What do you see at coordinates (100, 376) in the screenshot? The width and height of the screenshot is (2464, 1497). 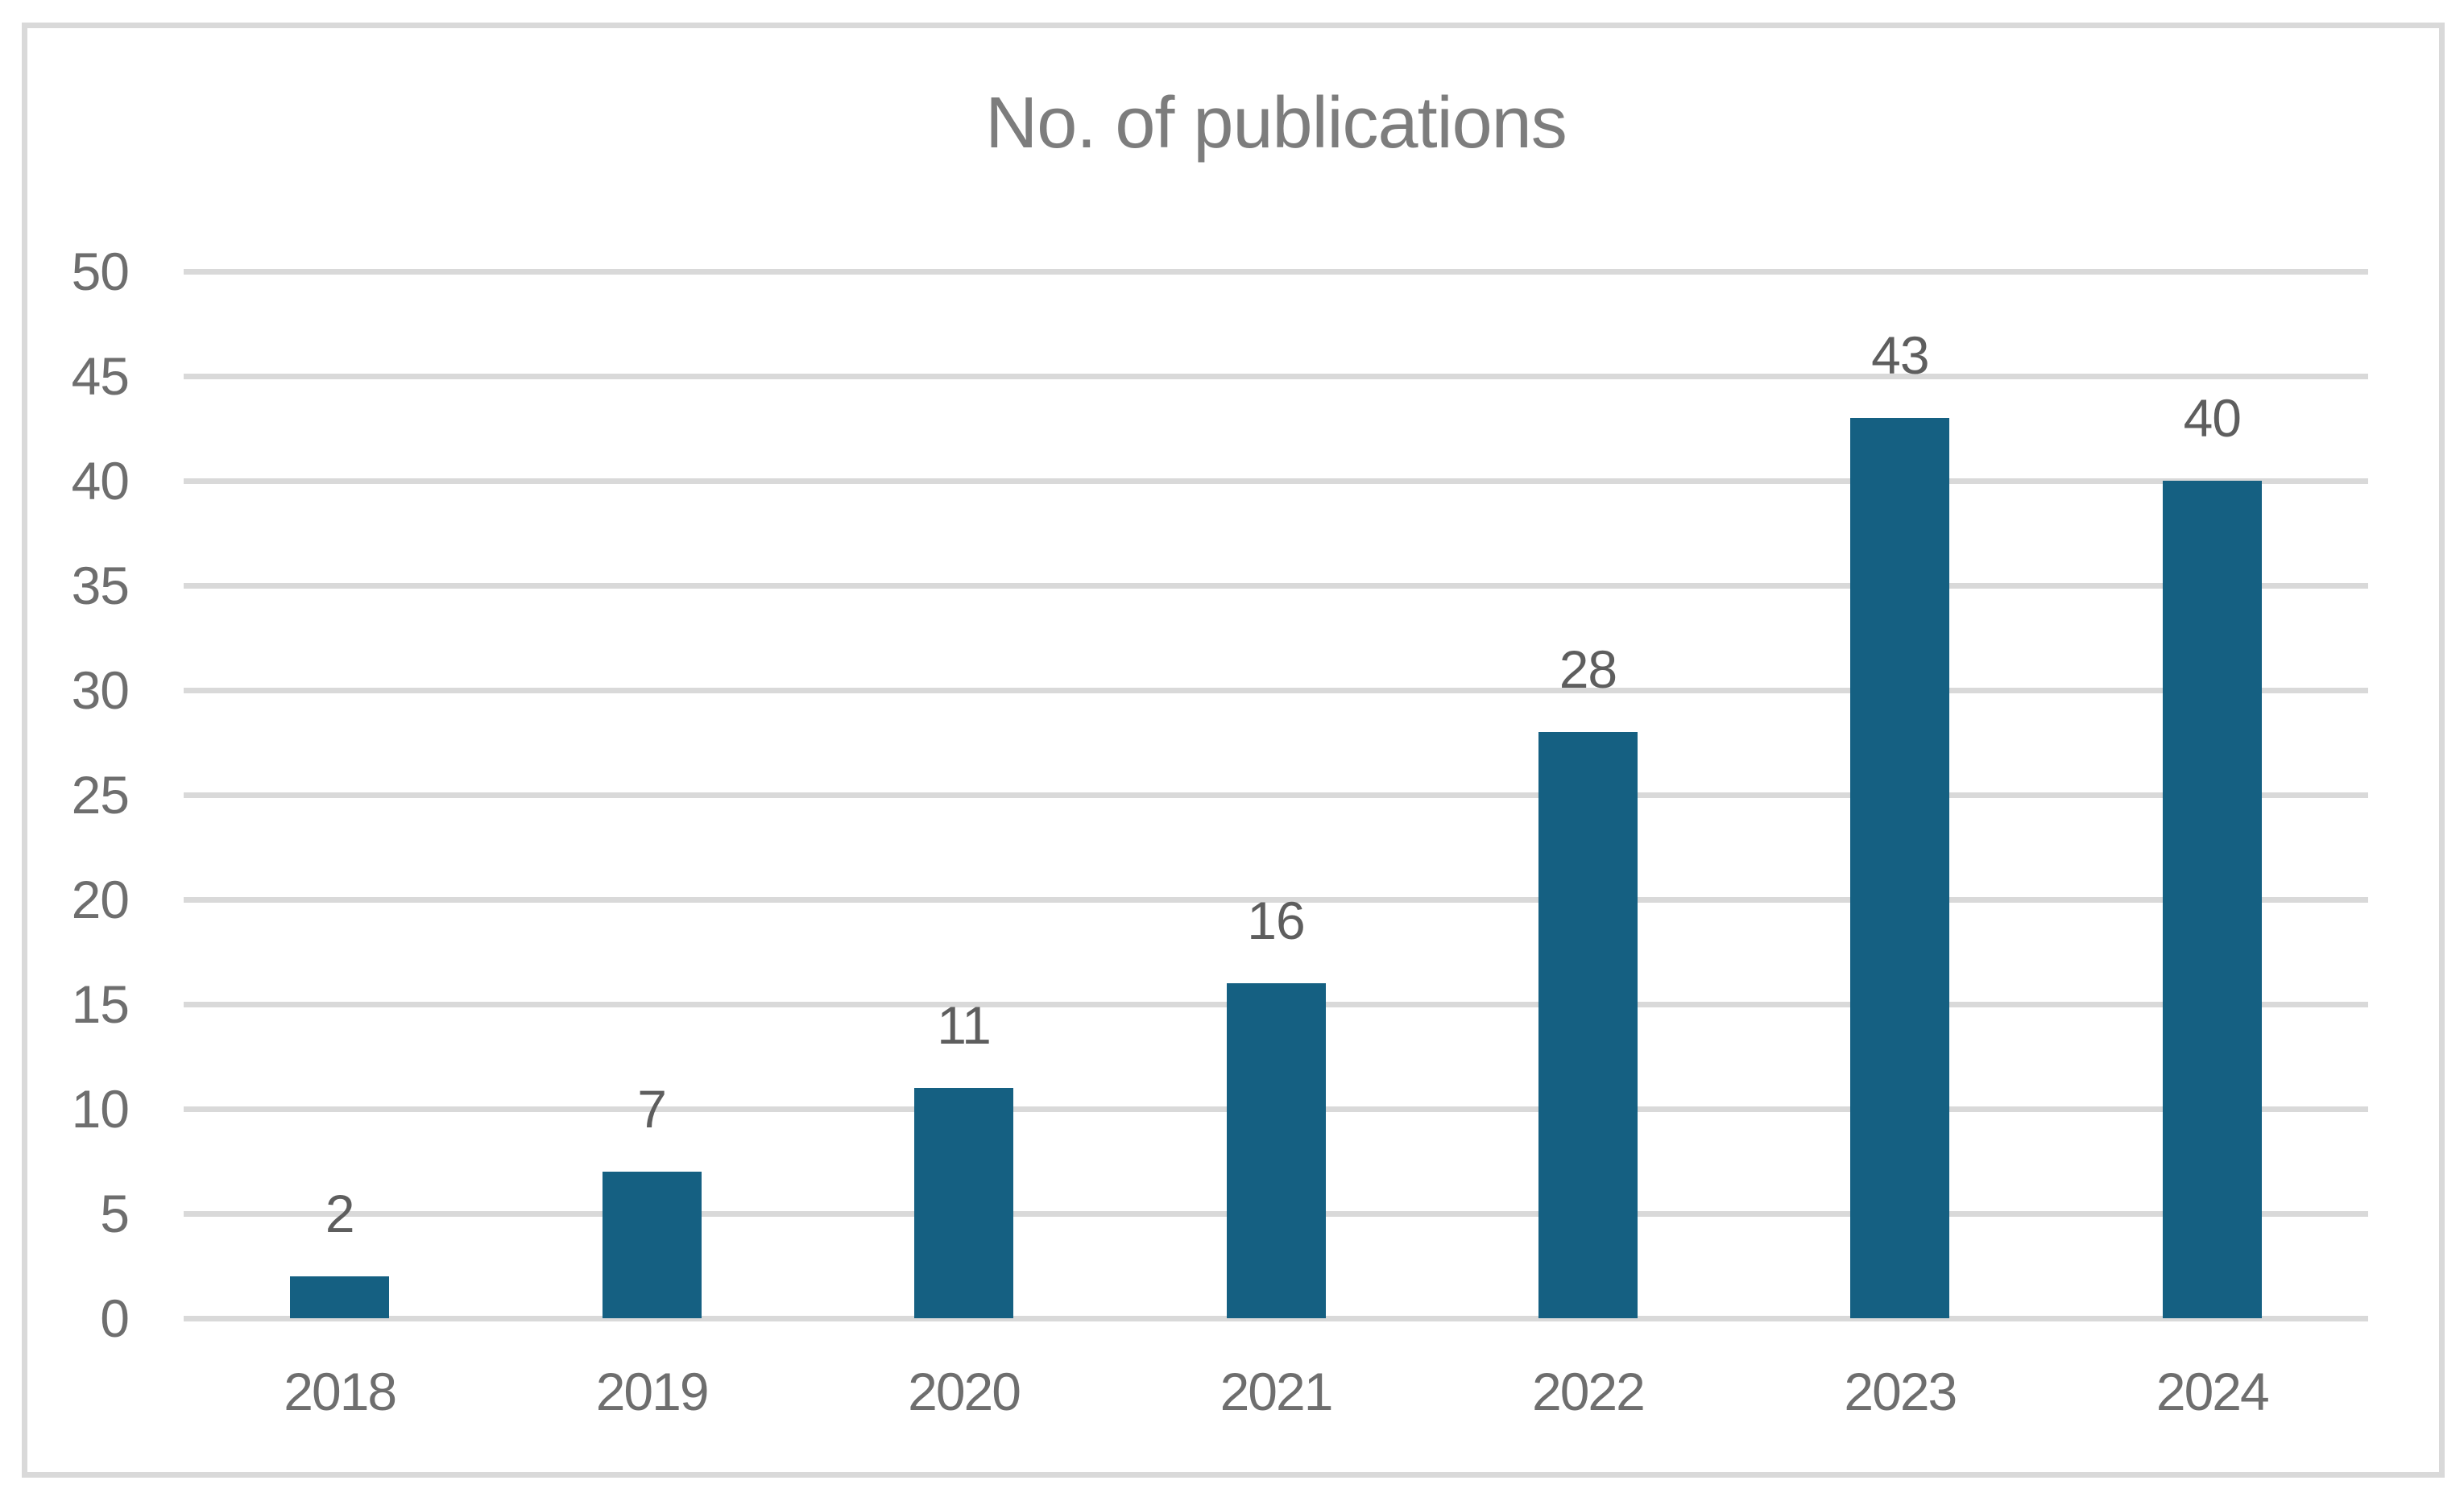 I see `y-tick-label-45: 45` at bounding box center [100, 376].